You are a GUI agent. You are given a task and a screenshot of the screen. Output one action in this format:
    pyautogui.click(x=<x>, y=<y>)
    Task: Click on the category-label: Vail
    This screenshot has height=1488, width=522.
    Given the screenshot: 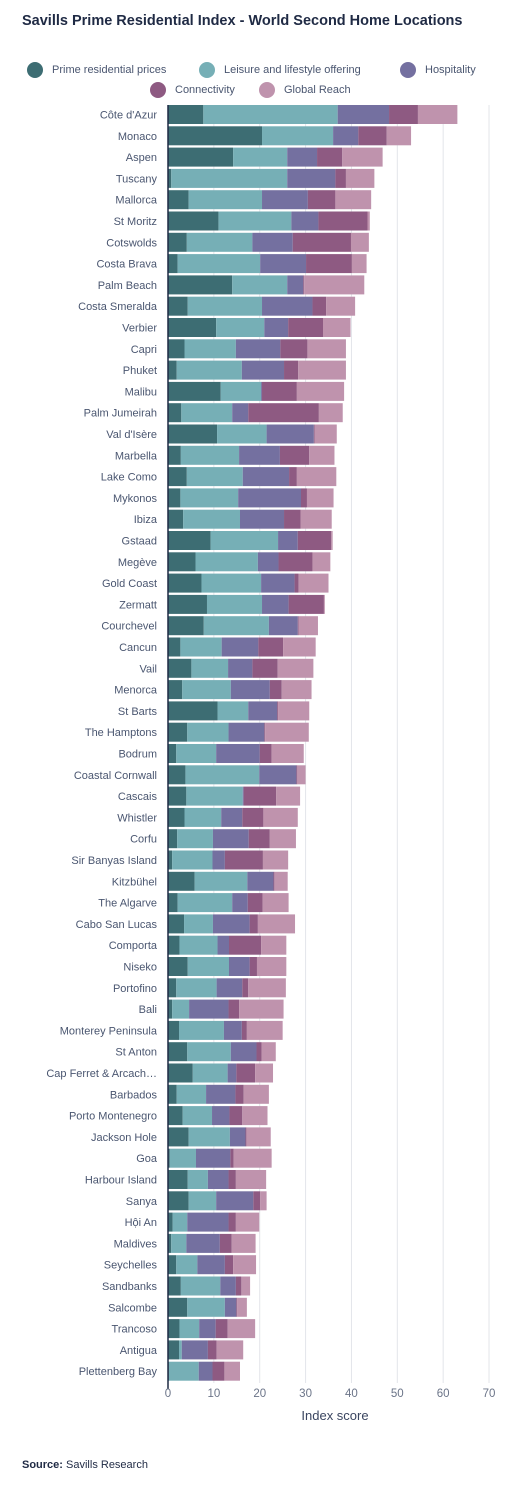 What is the action you would take?
    pyautogui.click(x=148, y=669)
    